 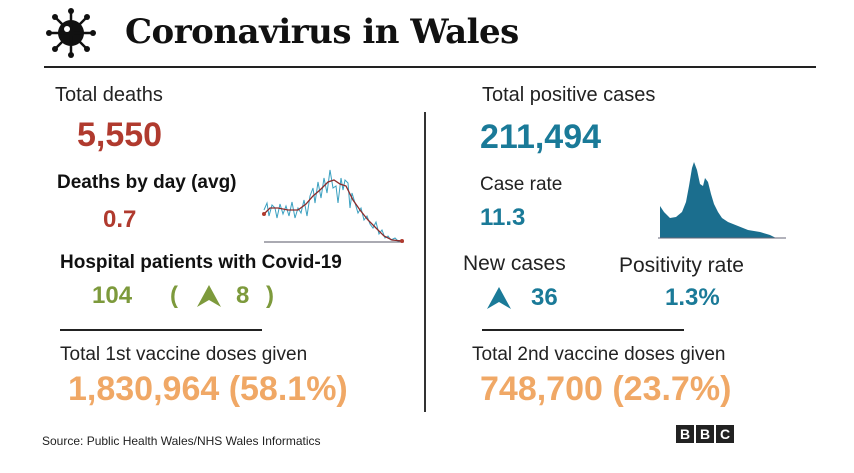 I want to click on new-cases-value: 36, so click(x=544, y=297).